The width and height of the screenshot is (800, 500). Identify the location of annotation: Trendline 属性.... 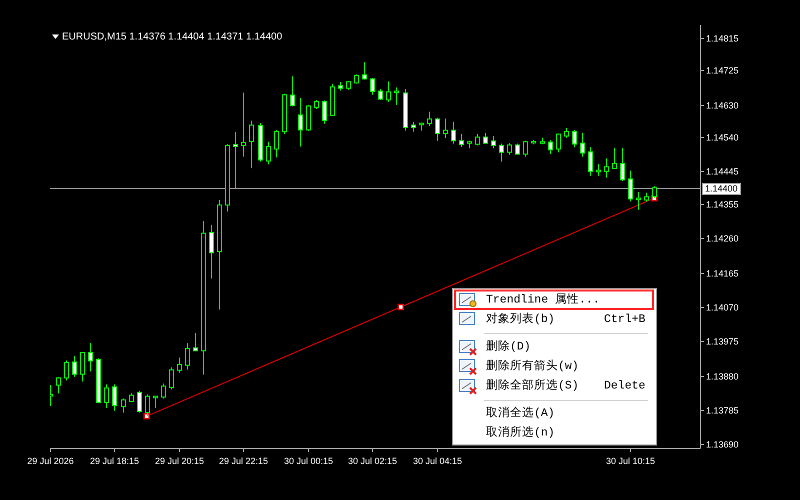
(543, 299).